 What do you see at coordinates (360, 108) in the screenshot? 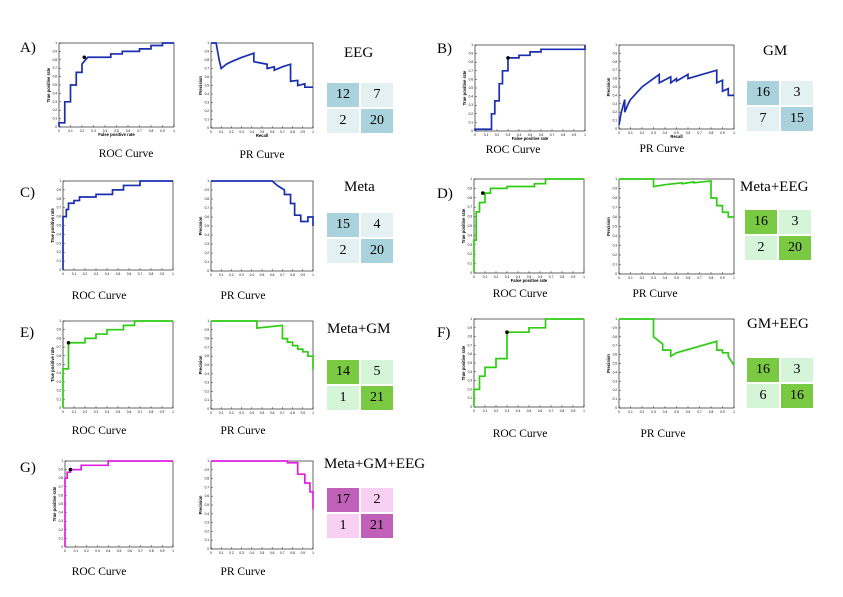
I see `confusion-matrix: 12 7 2 20` at bounding box center [360, 108].